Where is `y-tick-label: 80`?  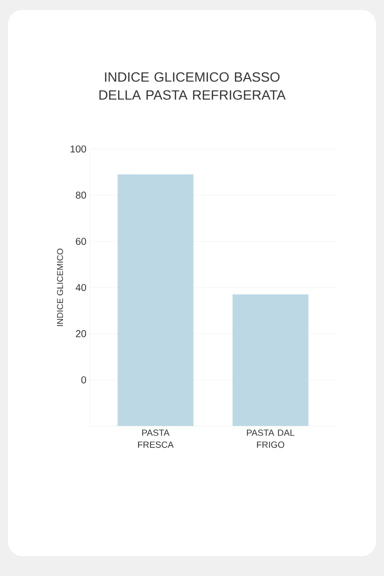
y-tick-label: 80 is located at coordinates (81, 195).